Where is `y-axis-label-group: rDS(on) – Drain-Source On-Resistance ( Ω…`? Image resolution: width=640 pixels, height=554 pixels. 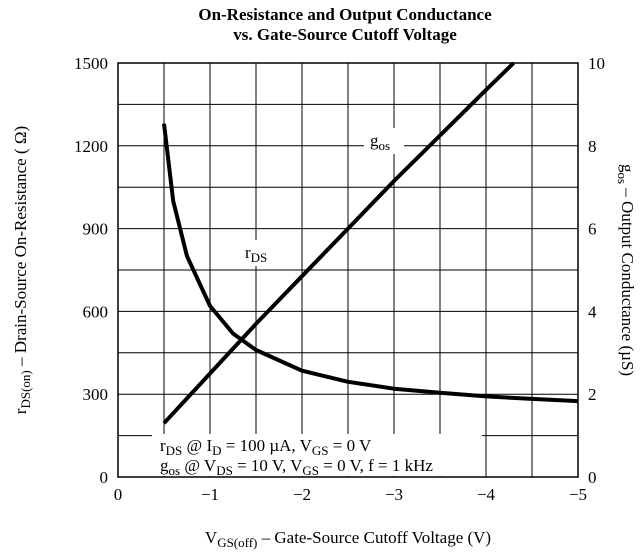
y-axis-label-group: rDS(on) – Drain-Source On-Resistance ( Ω… is located at coordinates (22, 270).